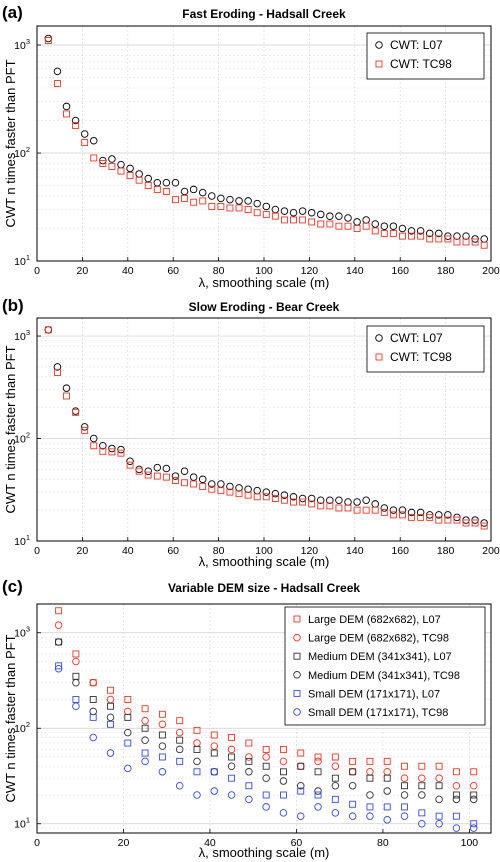 The height and width of the screenshot is (862, 500). What do you see at coordinates (22, 632) in the screenshot?
I see `y-tick-label: 10³` at bounding box center [22, 632].